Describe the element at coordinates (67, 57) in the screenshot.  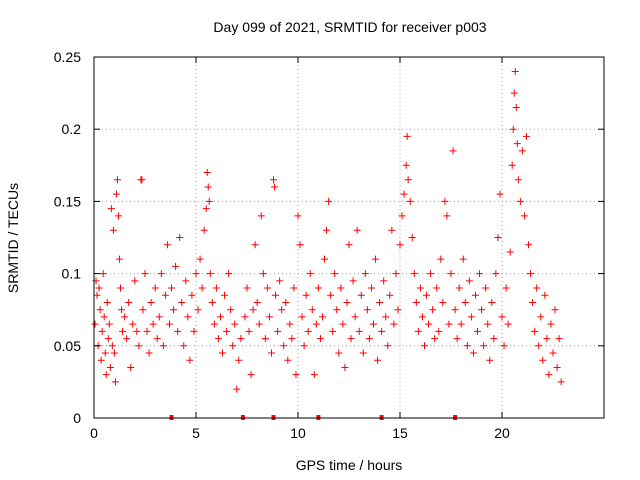
I see `y-tick-label: 0.25` at that location.